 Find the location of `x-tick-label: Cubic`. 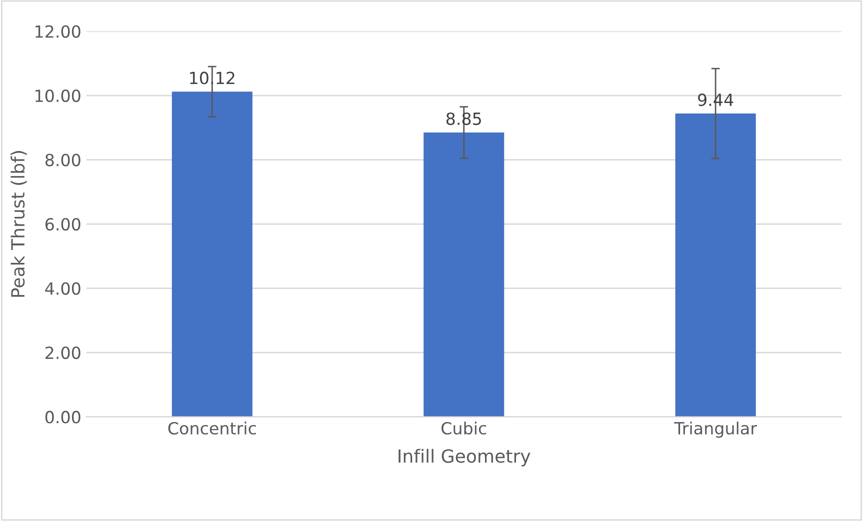

x-tick-label: Cubic is located at coordinates (464, 428).